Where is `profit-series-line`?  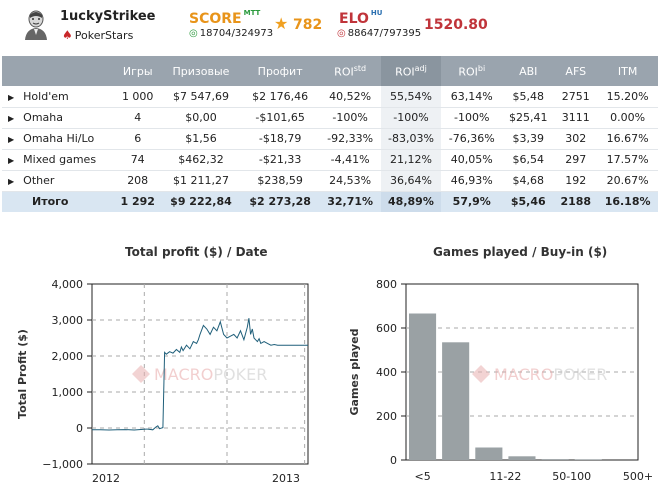
profit-series-line is located at coordinates (200, 374).